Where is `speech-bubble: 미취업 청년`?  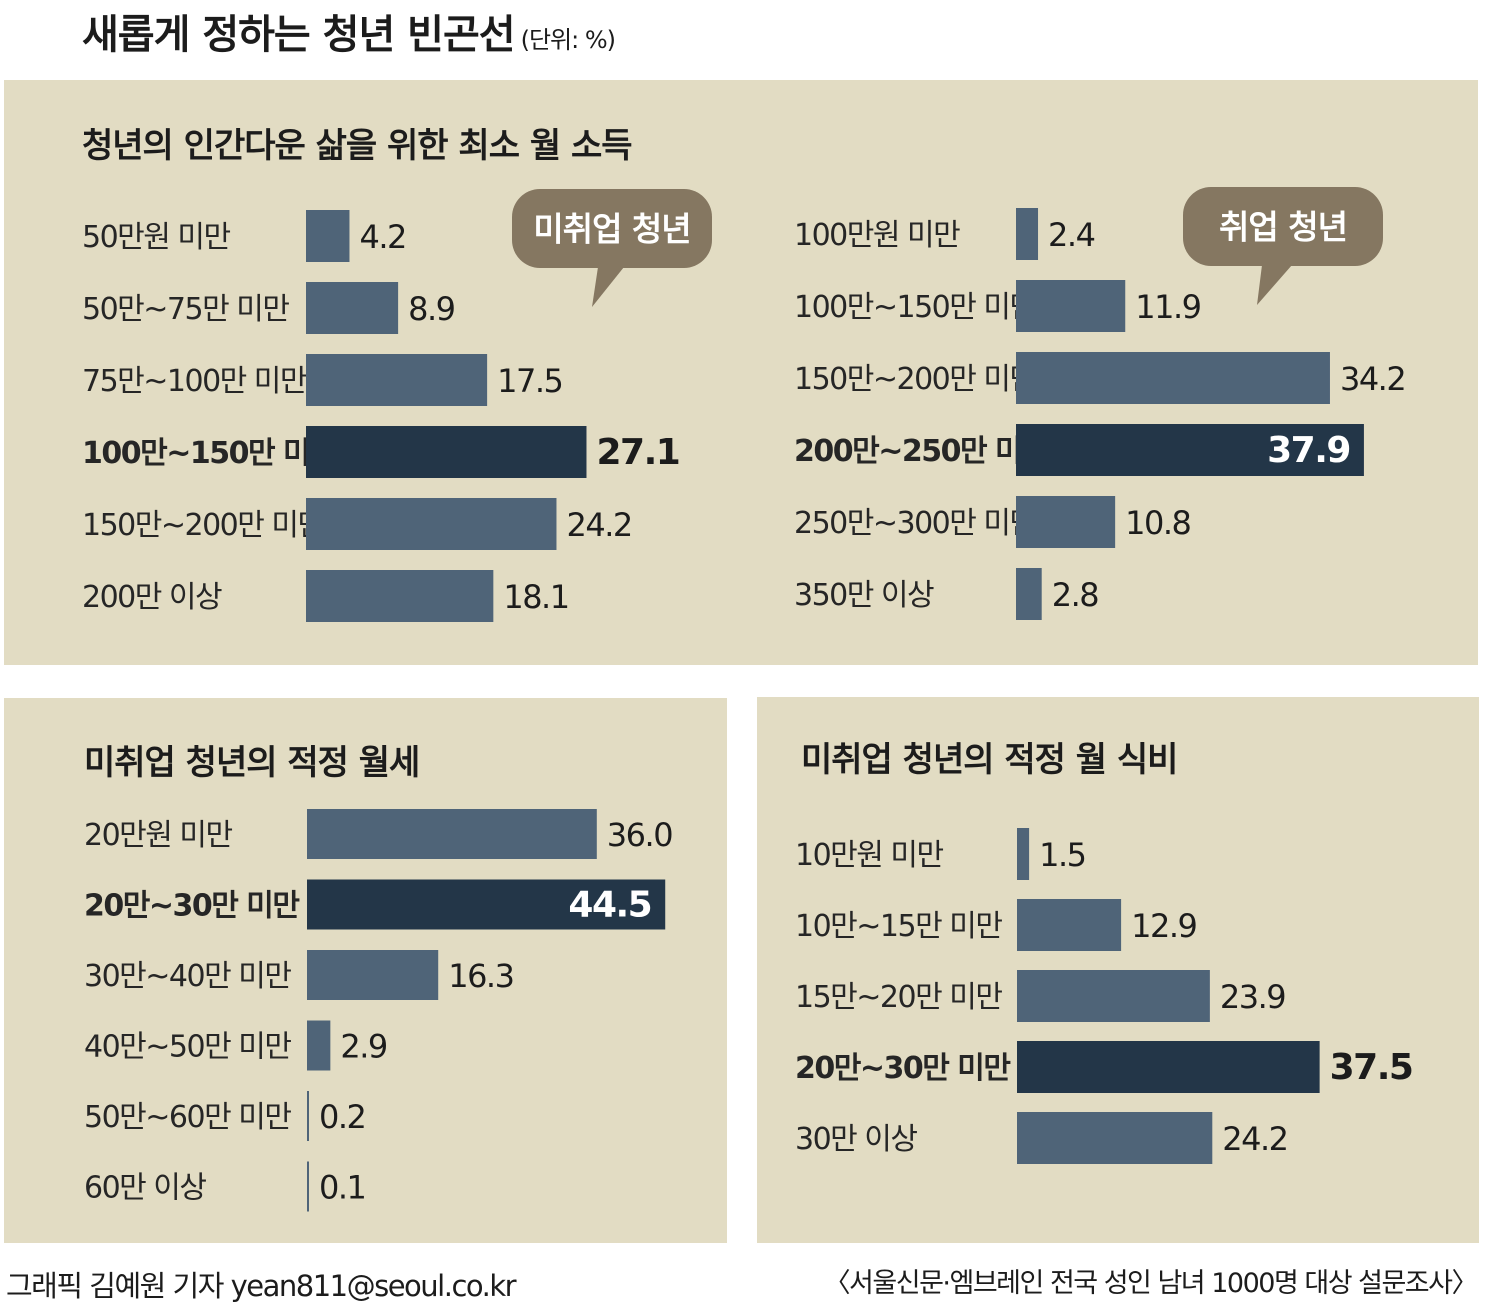
speech-bubble: 미취업 청년 is located at coordinates (612, 248).